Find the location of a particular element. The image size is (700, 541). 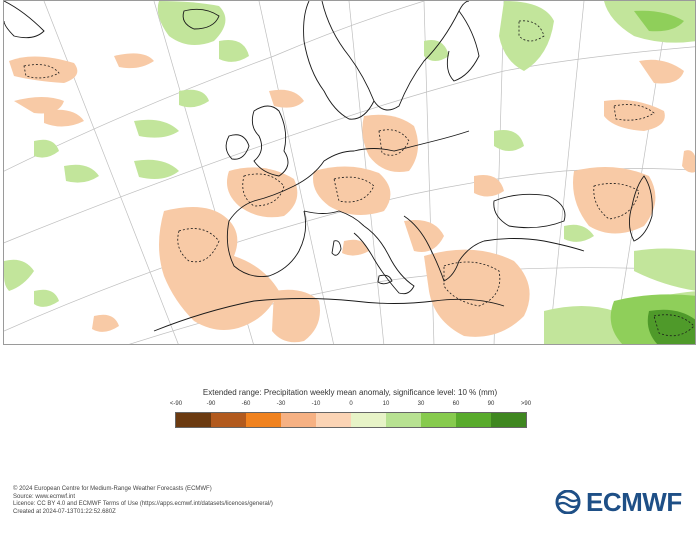

legend-tick-5: 0 is located at coordinates (351, 404).